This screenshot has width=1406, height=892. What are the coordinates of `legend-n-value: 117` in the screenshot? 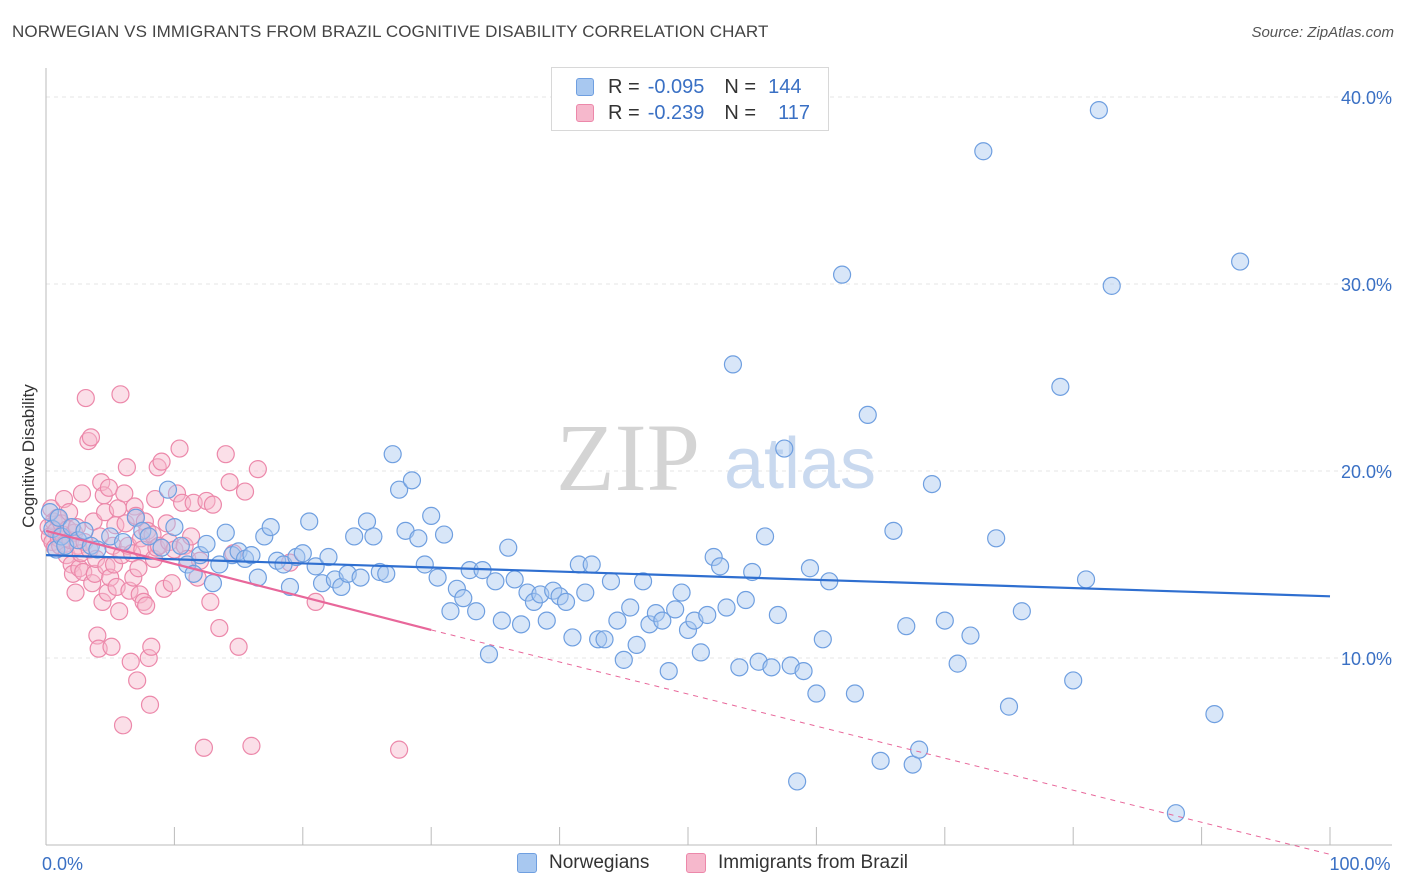 It's located at (794, 112).